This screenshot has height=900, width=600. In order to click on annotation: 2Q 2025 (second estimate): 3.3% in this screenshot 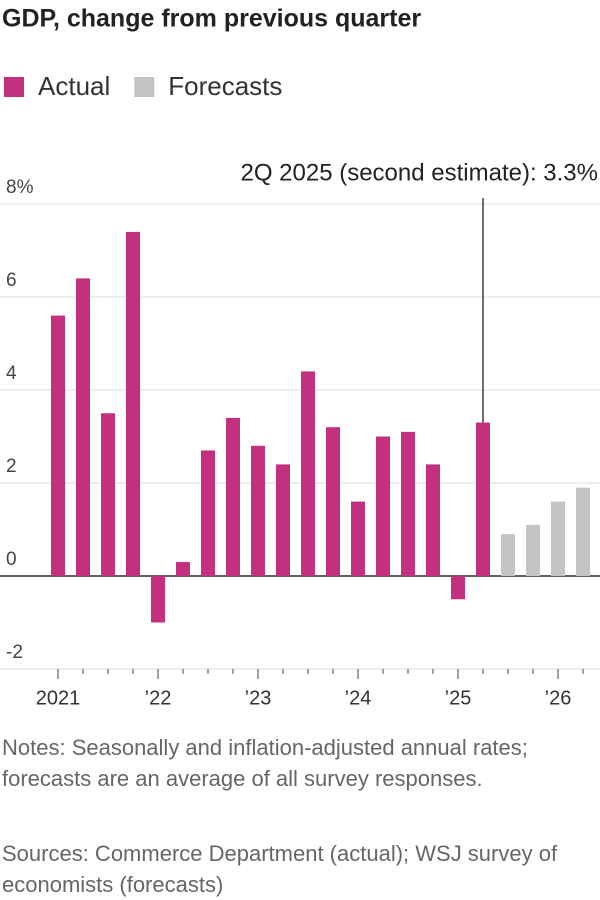, I will do `click(419, 172)`.